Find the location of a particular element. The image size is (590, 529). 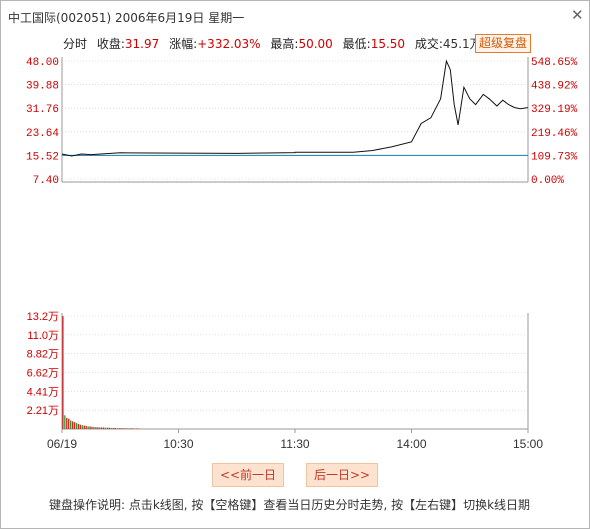

time-tick-label: 14:00 is located at coordinates (411, 444).